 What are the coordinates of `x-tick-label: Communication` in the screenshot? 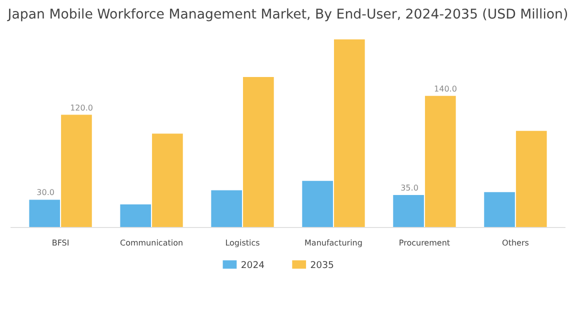 It's located at (152, 243).